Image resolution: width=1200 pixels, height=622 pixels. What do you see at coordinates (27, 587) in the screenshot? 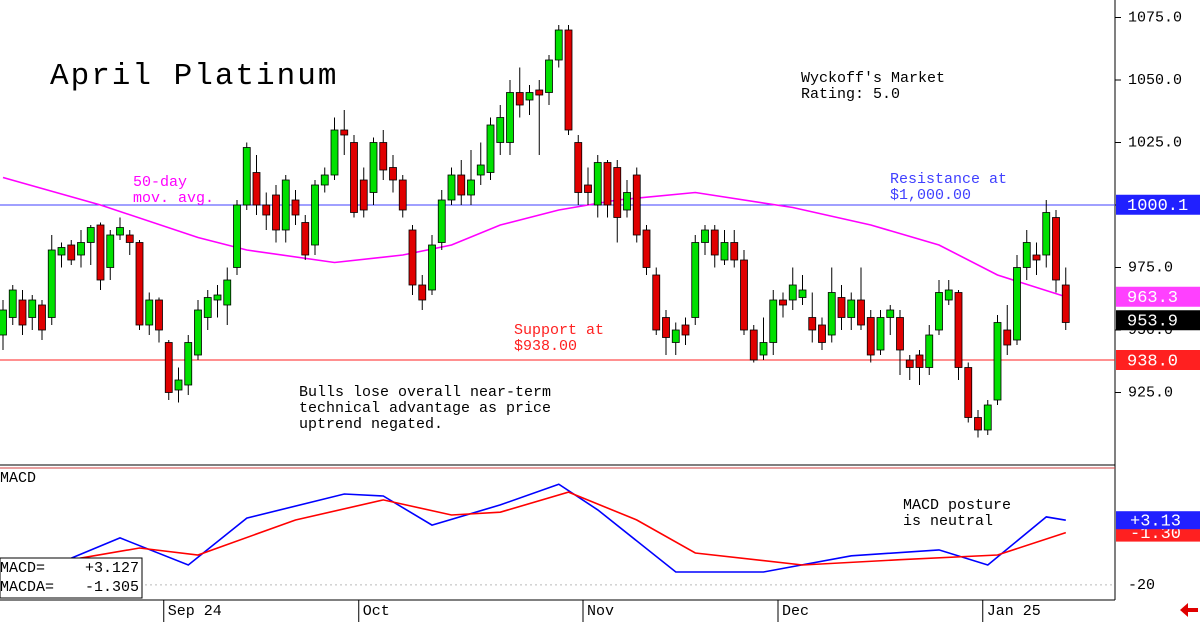
I see `readout-label: MACDA=` at bounding box center [27, 587].